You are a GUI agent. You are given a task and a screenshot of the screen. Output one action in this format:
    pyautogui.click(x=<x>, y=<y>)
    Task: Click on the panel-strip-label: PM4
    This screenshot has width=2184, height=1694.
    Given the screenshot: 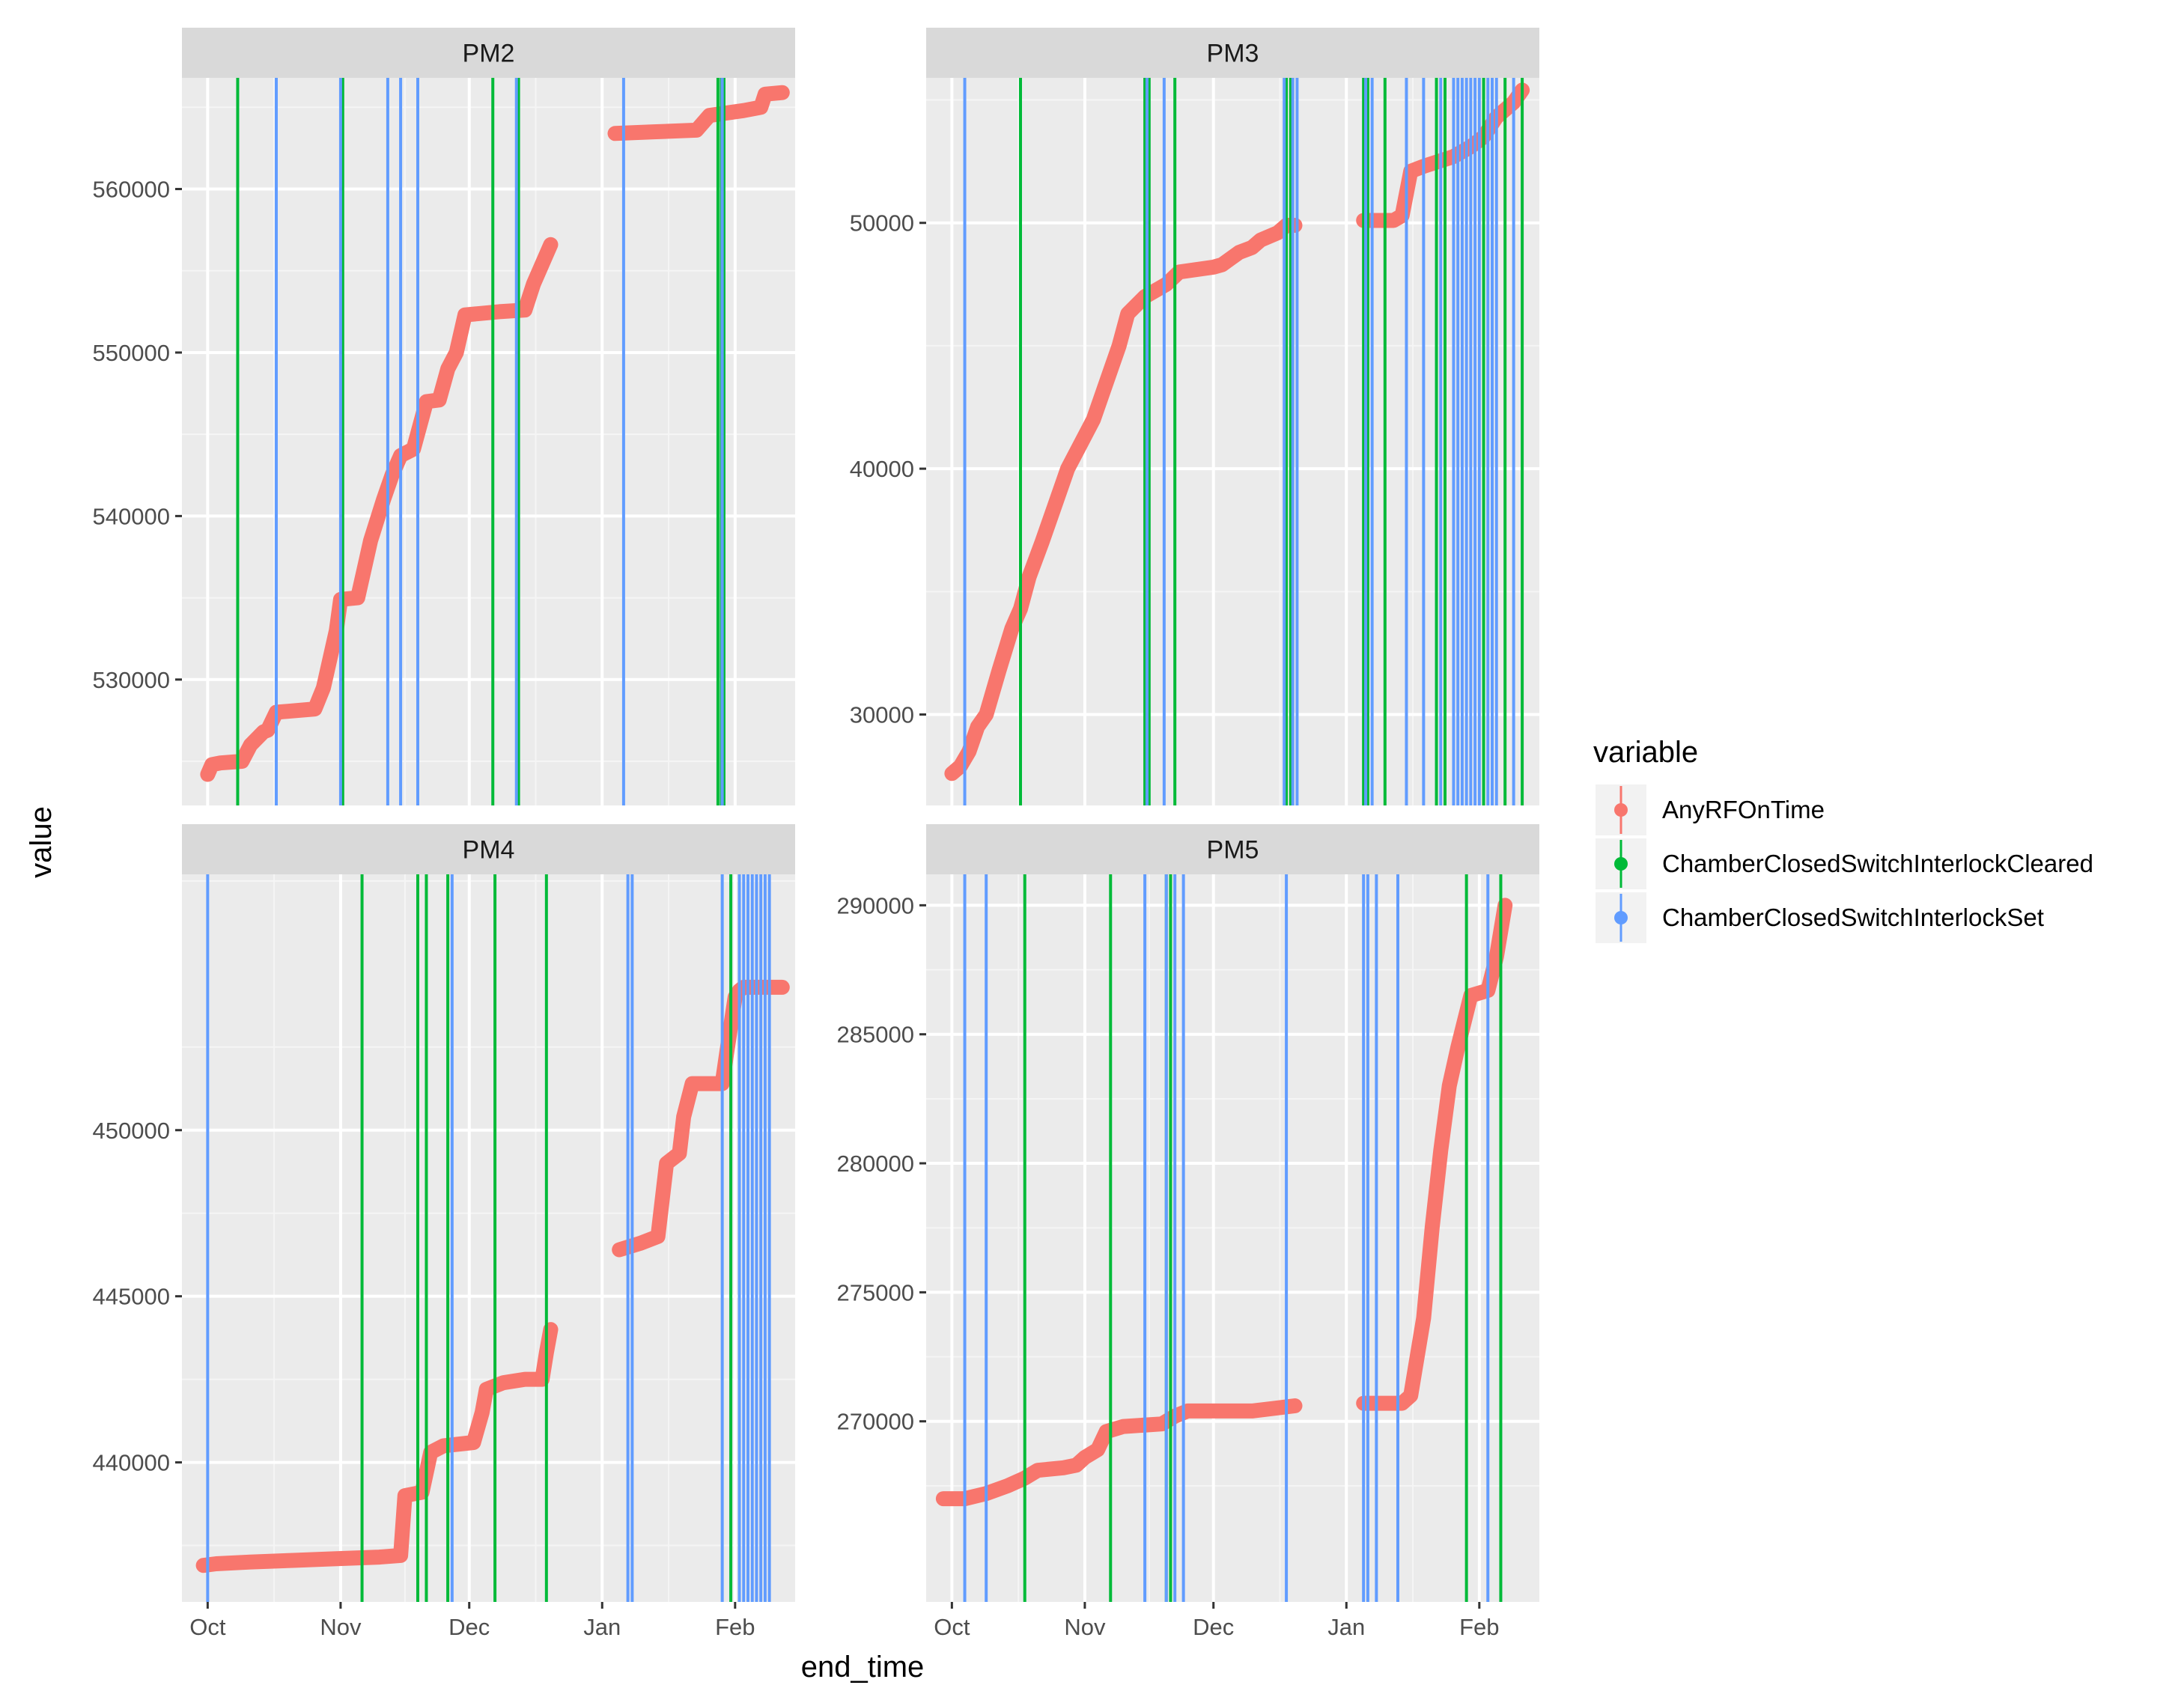 What is the action you would take?
    pyautogui.click(x=489, y=850)
    